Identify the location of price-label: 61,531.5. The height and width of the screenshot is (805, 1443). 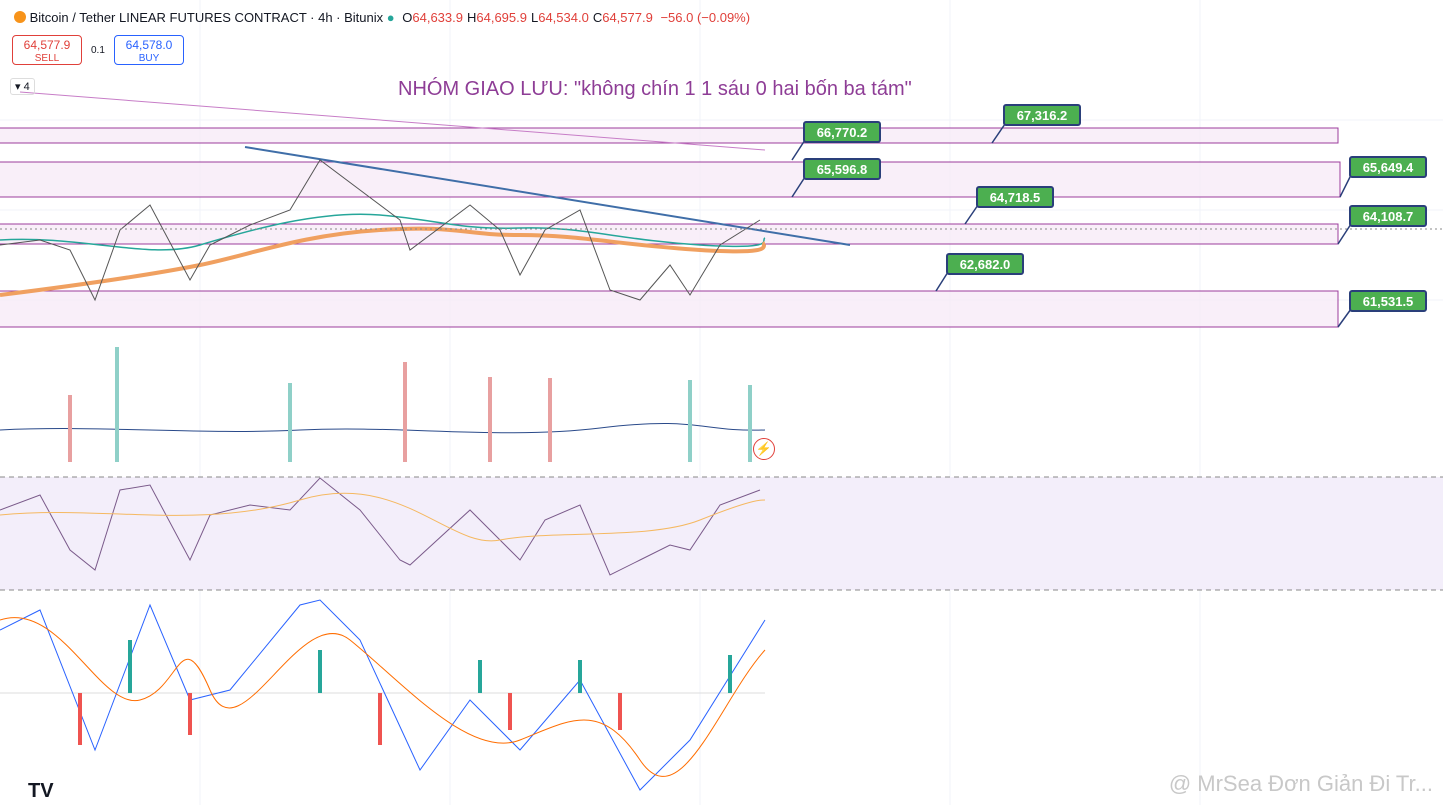
(1388, 301).